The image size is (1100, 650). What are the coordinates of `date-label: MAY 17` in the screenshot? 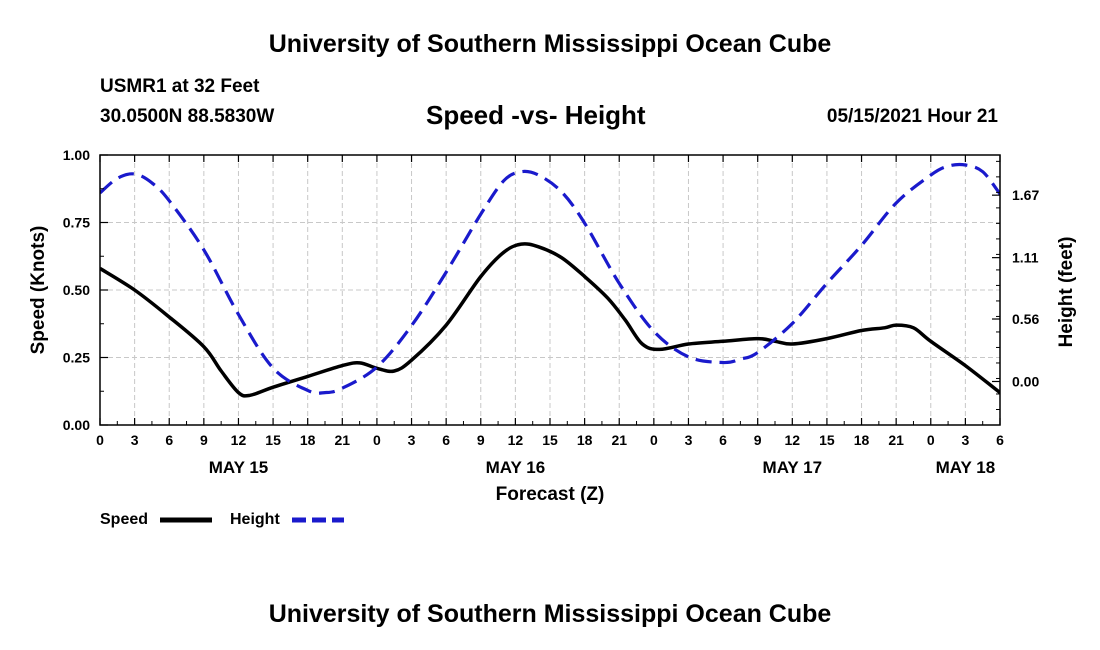 It's located at (793, 467).